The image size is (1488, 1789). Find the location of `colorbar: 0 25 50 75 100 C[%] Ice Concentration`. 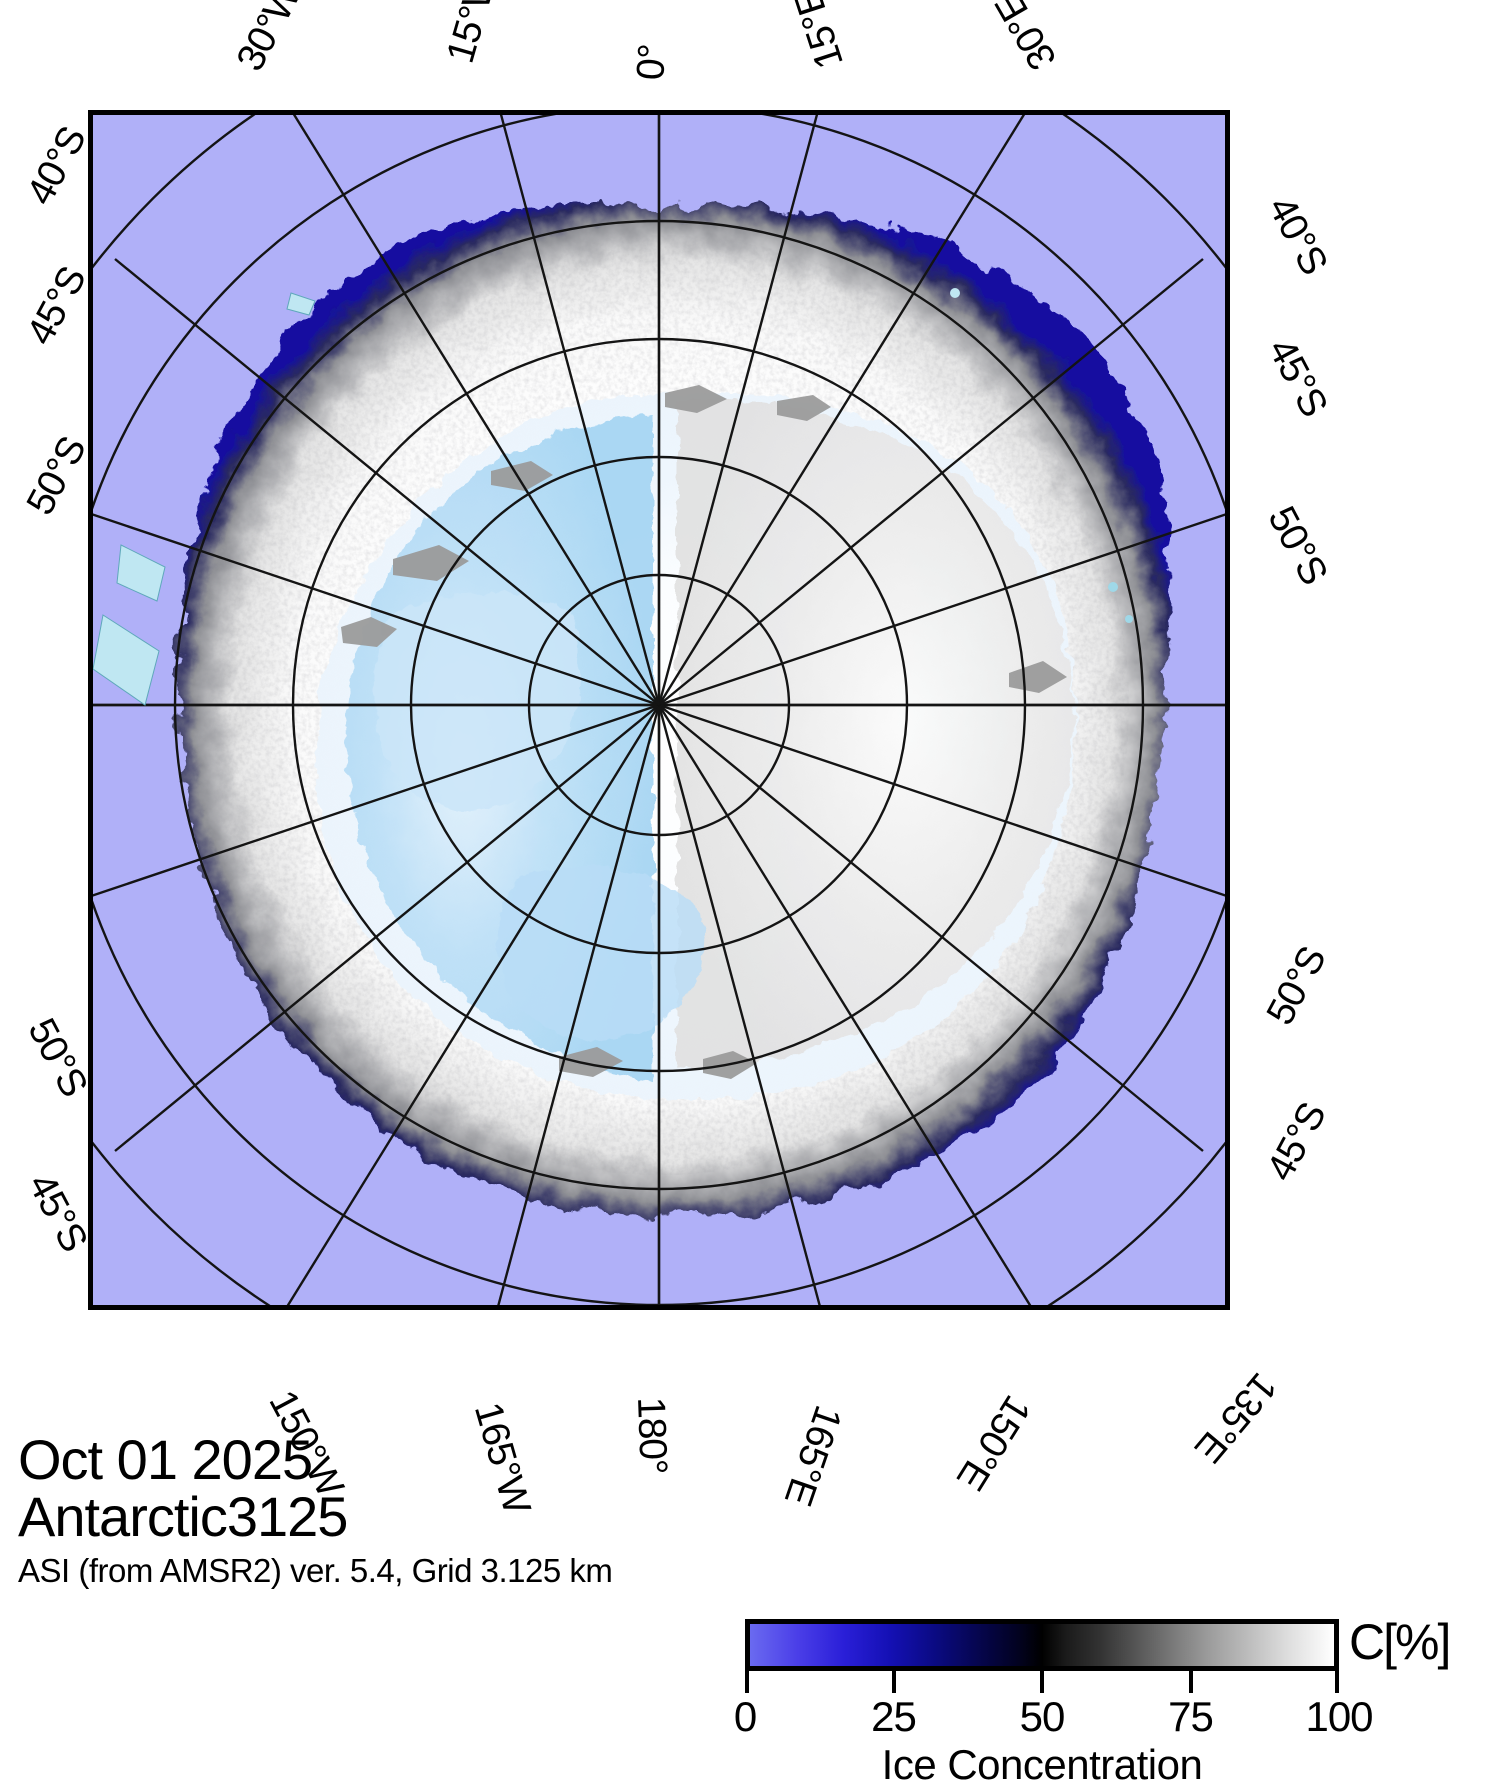

colorbar: 0 25 50 75 100 C[%] Ice Concentration is located at coordinates (1093, 1701).